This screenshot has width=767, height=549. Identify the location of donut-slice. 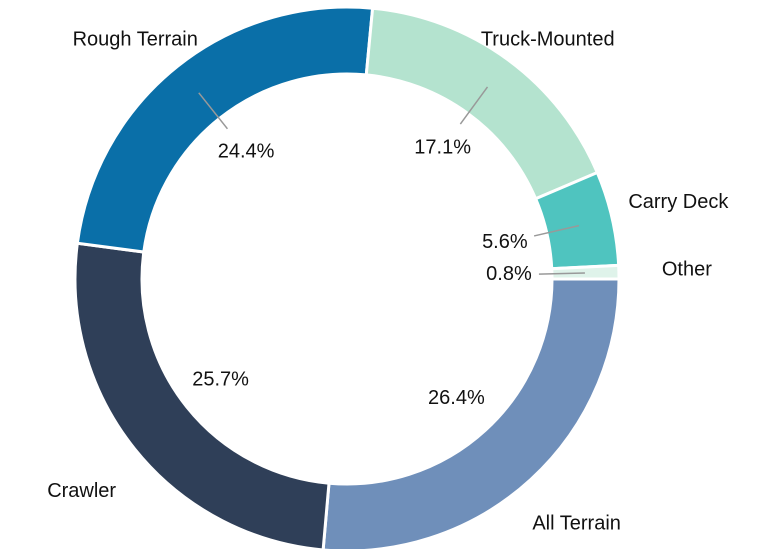
(585, 272).